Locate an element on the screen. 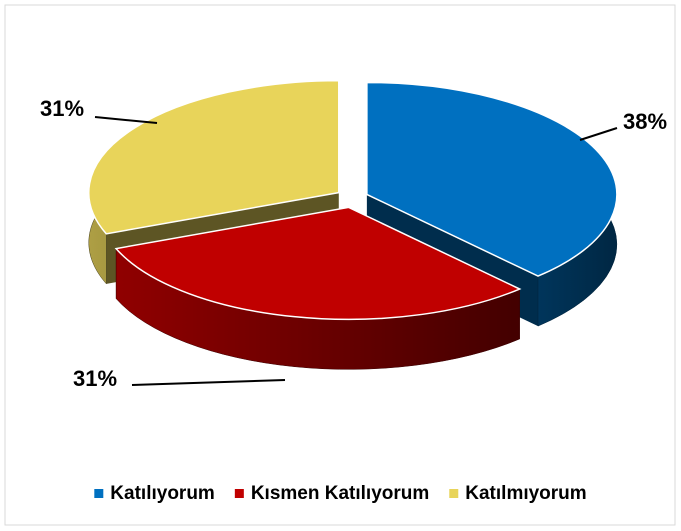  legend-label: Kısmen Katılıyorum is located at coordinates (340, 493).